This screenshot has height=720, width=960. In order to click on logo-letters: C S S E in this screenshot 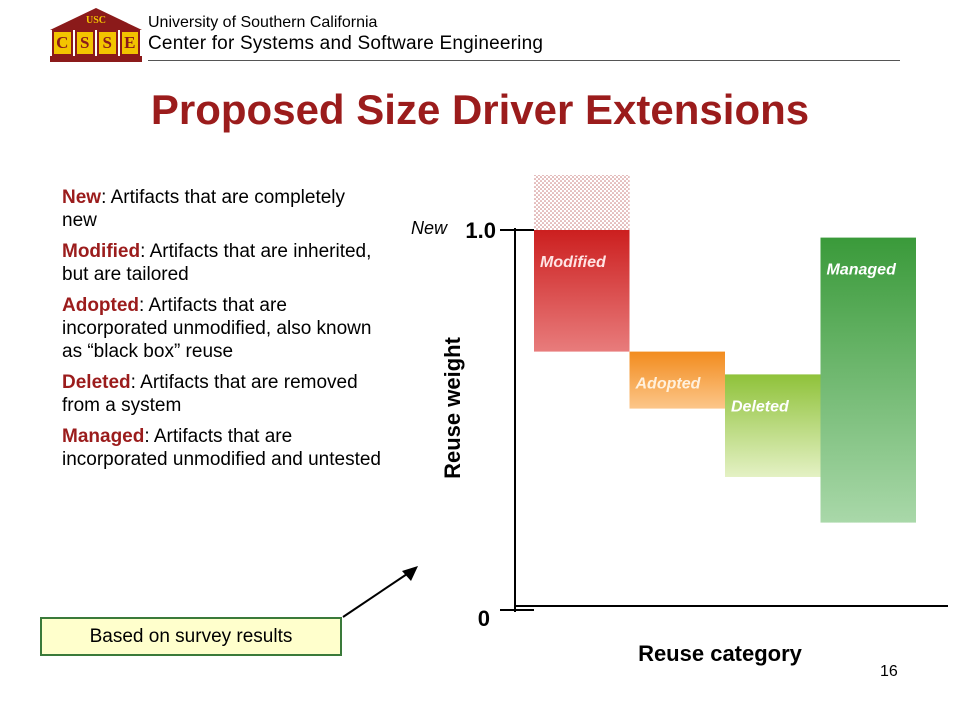, I will do `click(96, 43)`.